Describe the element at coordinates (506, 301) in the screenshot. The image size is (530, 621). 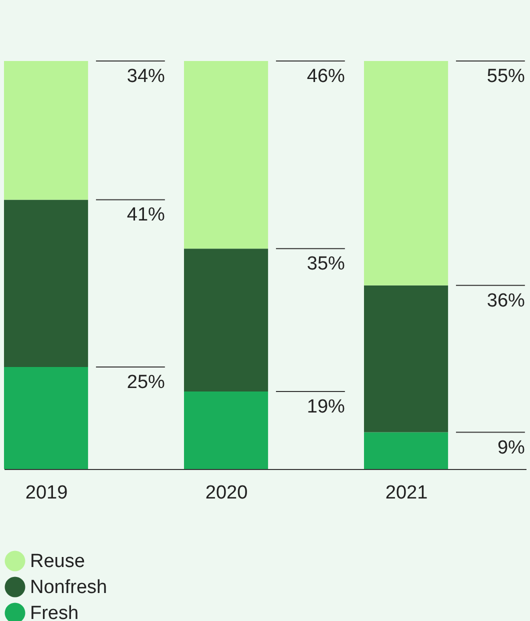
I see `data-label: 36%` at that location.